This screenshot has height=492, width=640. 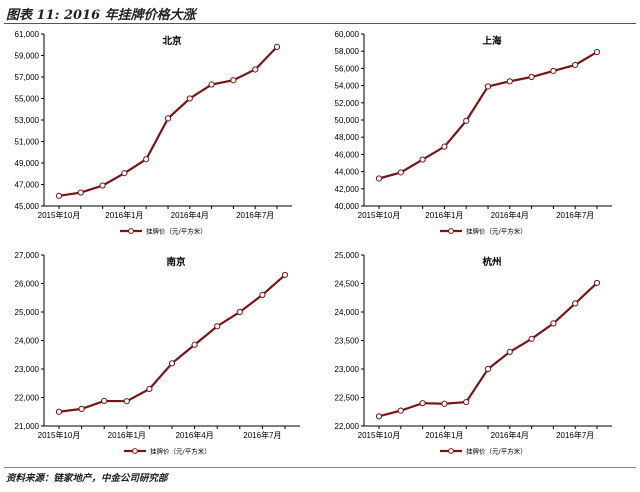 I want to click on y-tick-label: 57,000, so click(x=27, y=77).